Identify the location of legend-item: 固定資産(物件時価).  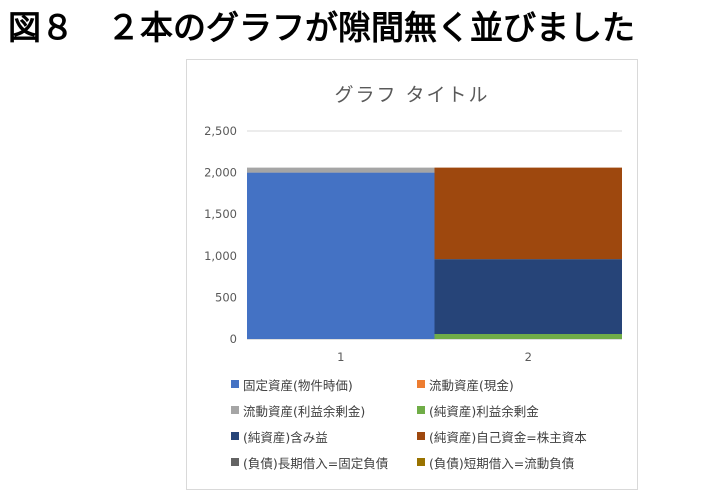
(324, 384).